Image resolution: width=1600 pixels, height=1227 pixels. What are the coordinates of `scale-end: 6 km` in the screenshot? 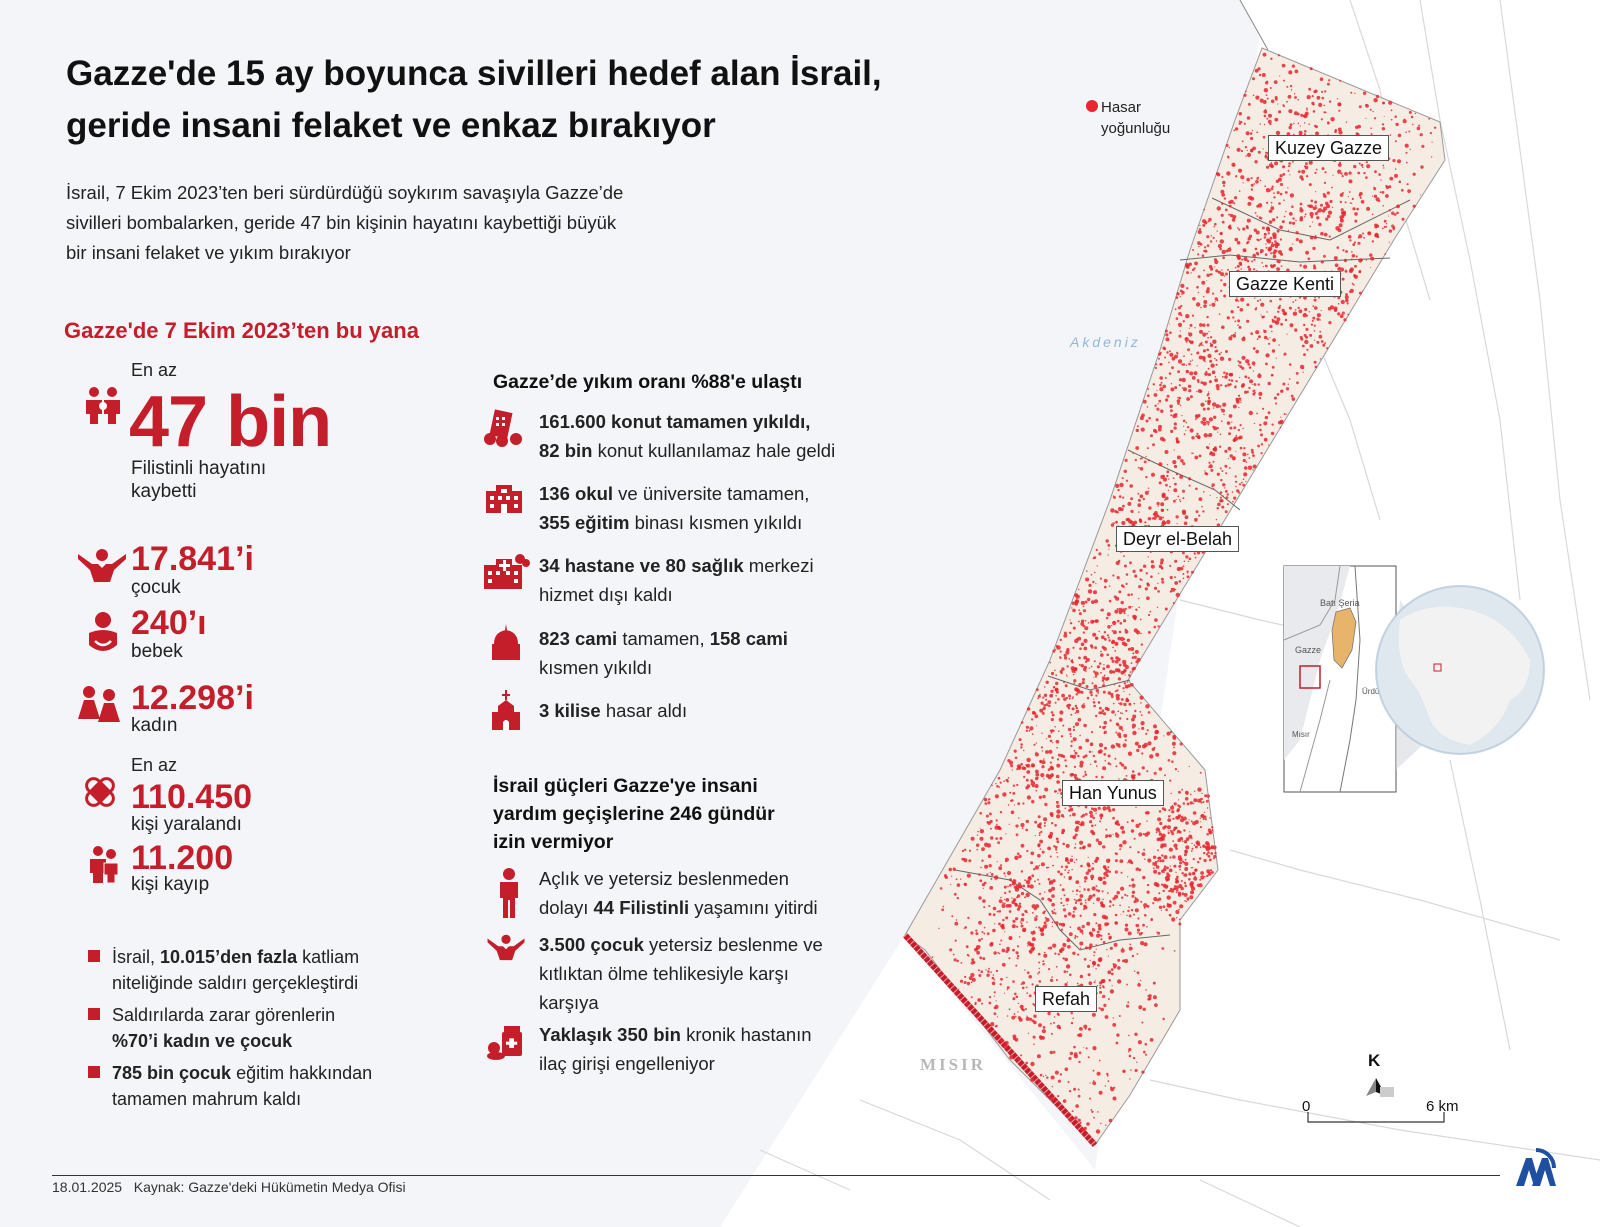 It's located at (1442, 1106).